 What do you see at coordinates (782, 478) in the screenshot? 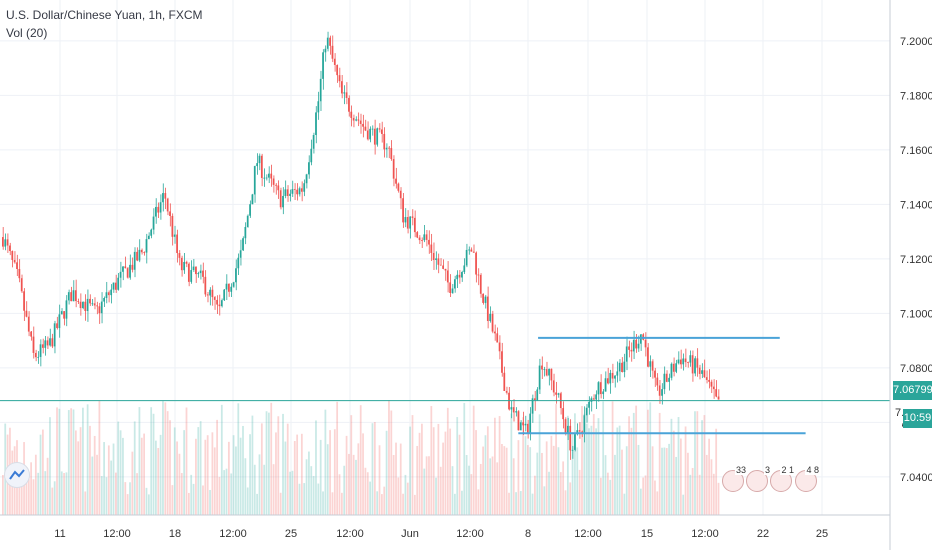
I see `economic-event-icon: 2 1` at bounding box center [782, 478].